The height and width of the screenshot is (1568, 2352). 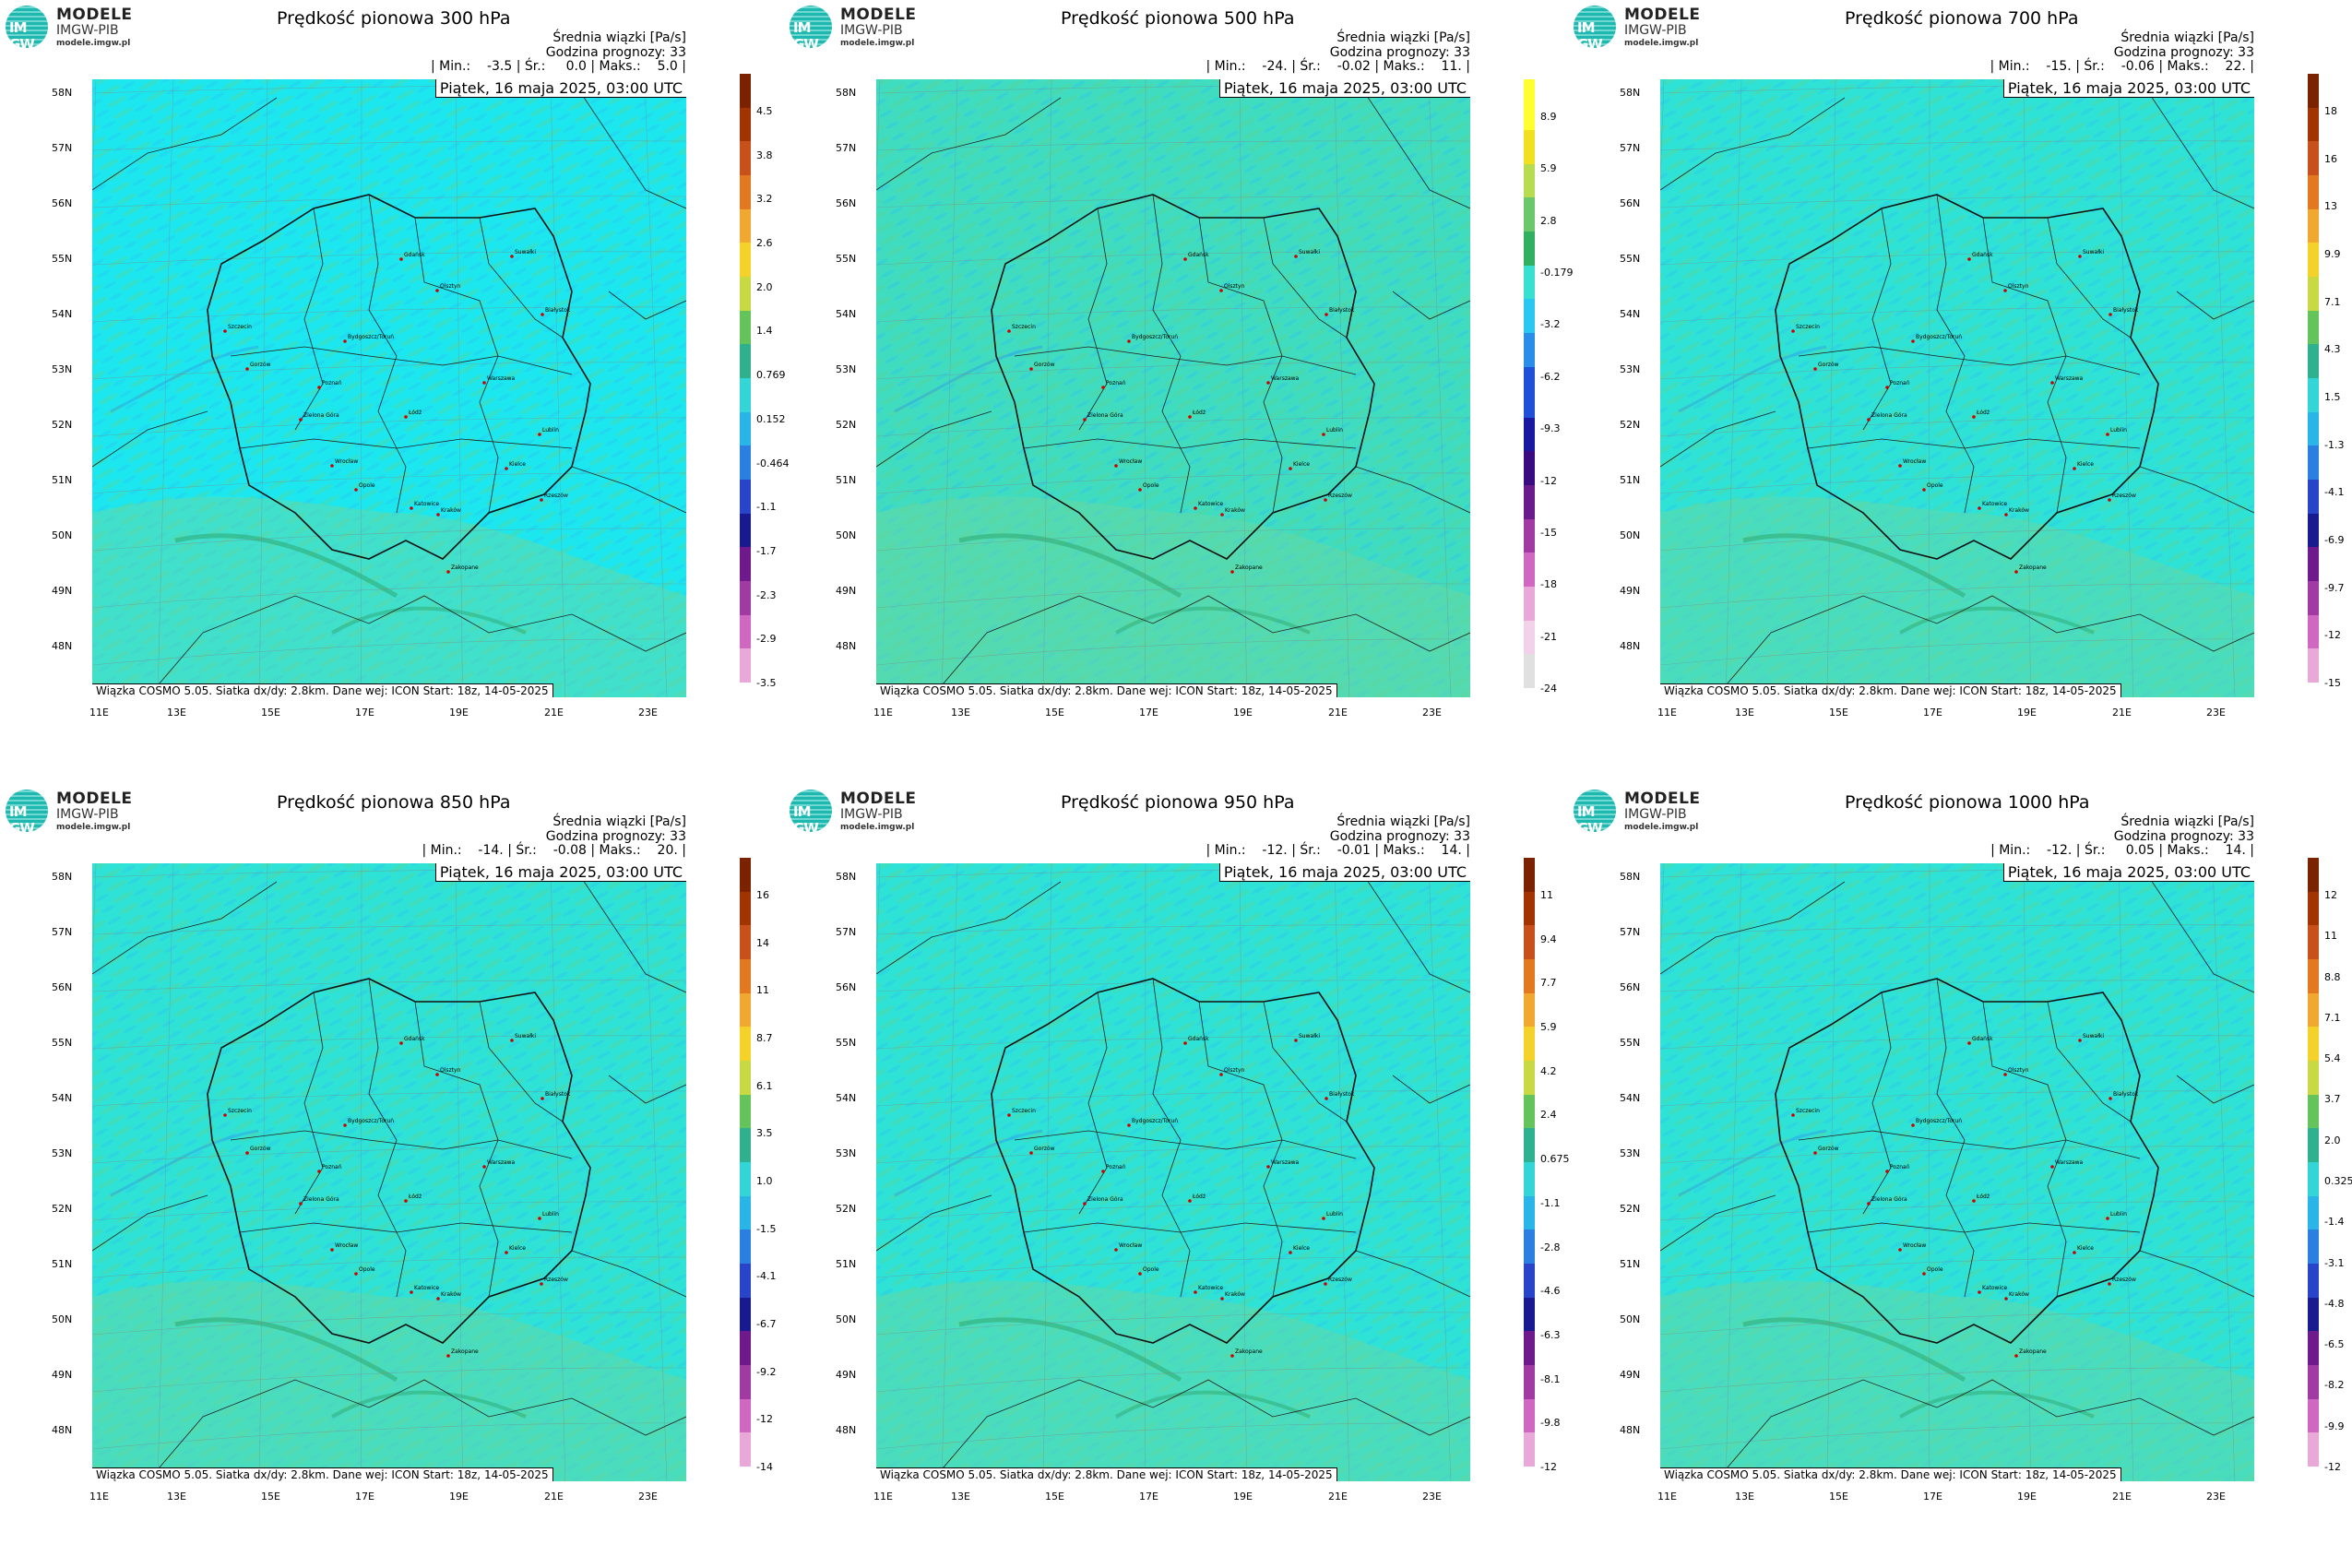 What do you see at coordinates (1155, 1121) in the screenshot?
I see `city-label: Bydgoszcz/Toruń` at bounding box center [1155, 1121].